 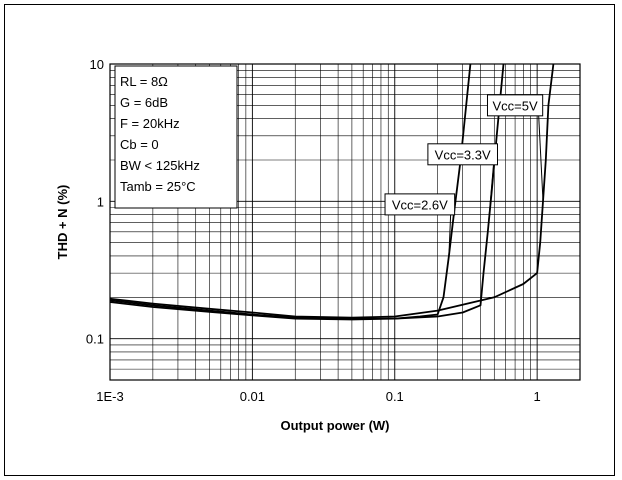 What do you see at coordinates (97, 64) in the screenshot?
I see `y-tick-label: 10` at bounding box center [97, 64].